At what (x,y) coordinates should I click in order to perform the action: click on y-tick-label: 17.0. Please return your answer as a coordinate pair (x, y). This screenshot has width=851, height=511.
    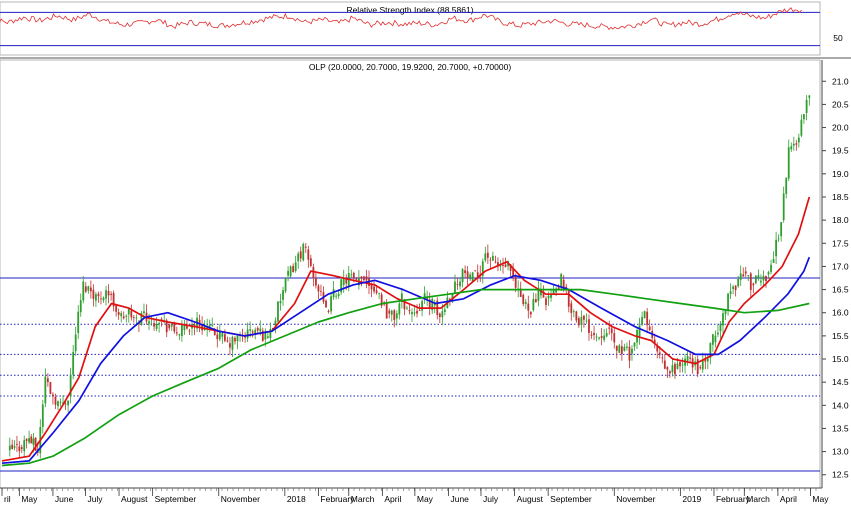
    Looking at the image, I should click on (840, 266).